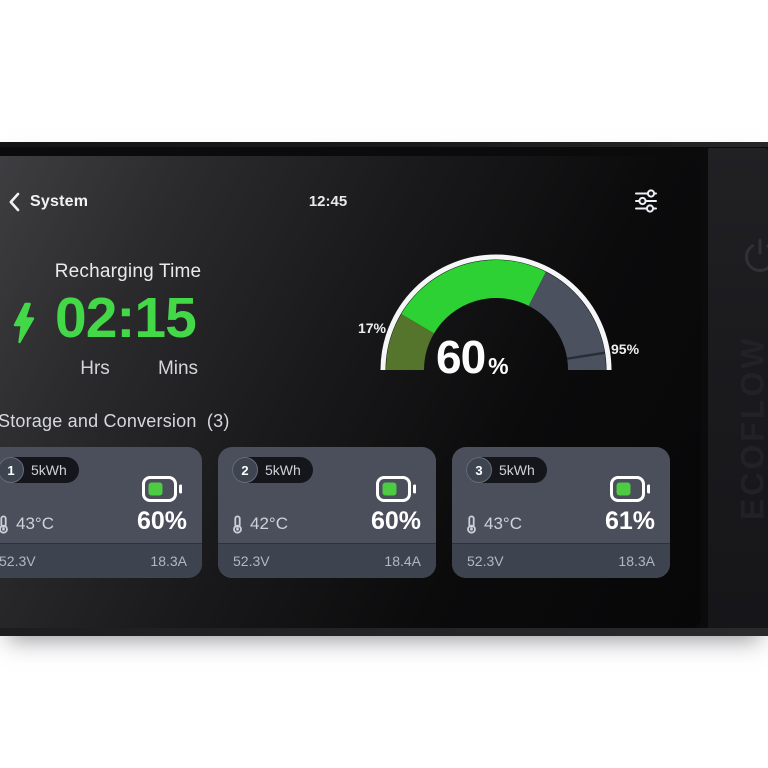  I want to click on battery-gauge, so click(496, 312).